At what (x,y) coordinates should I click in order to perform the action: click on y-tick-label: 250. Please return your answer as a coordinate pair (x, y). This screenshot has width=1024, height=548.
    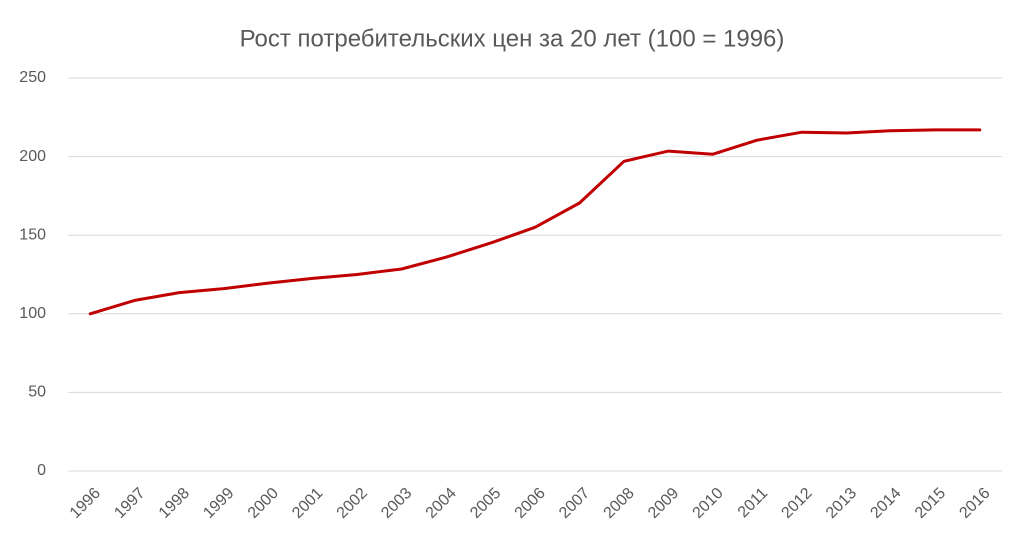
    Looking at the image, I should click on (32, 77).